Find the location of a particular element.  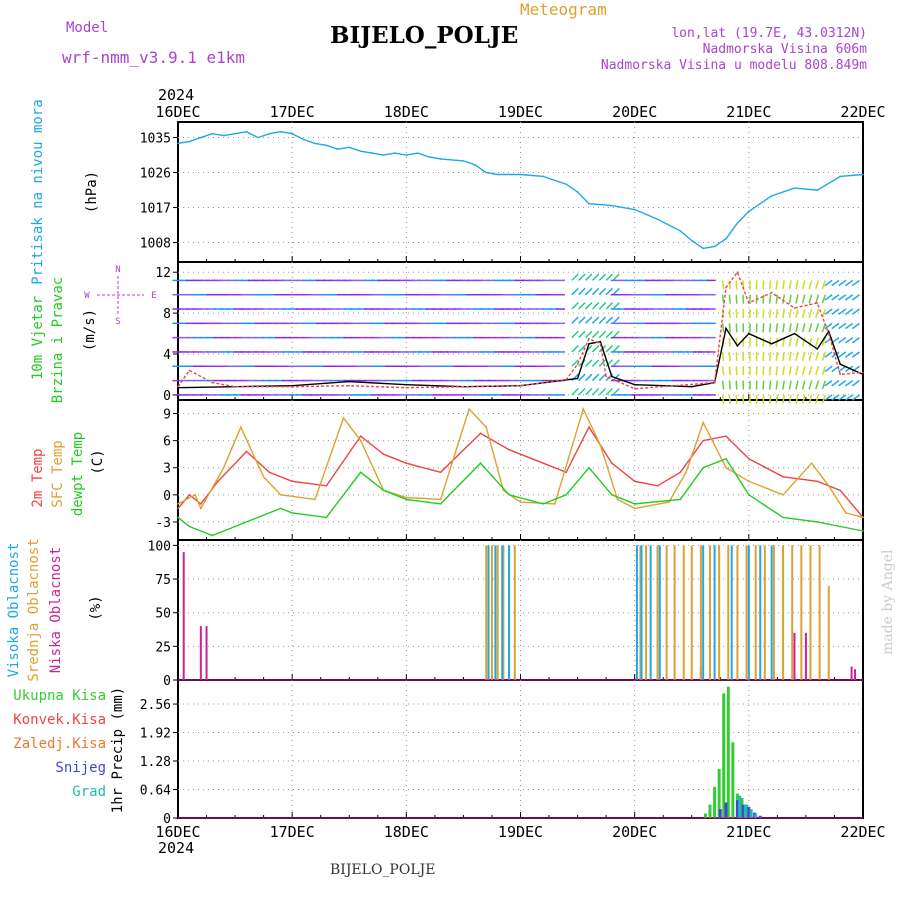

y-tick-label-clouds: 75 is located at coordinates (163, 580).